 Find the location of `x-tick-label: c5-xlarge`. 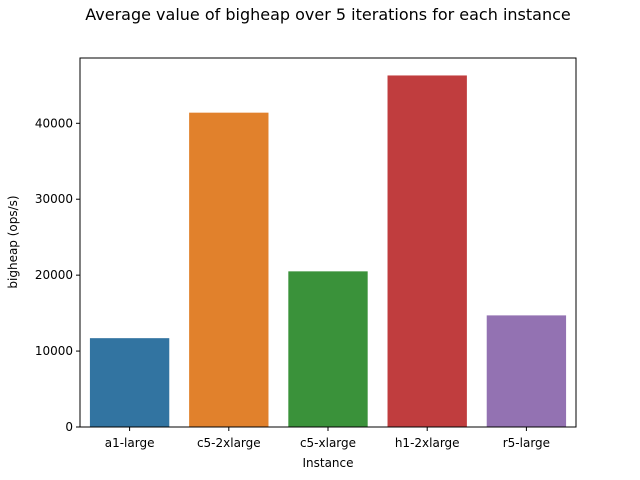

x-tick-label: c5-xlarge is located at coordinates (328, 443).